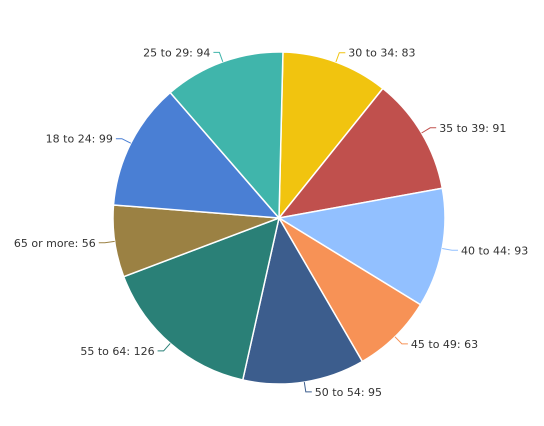 This screenshot has height=426, width=544. What do you see at coordinates (55, 243) in the screenshot?
I see `data-label: 65 or more: 56` at bounding box center [55, 243].